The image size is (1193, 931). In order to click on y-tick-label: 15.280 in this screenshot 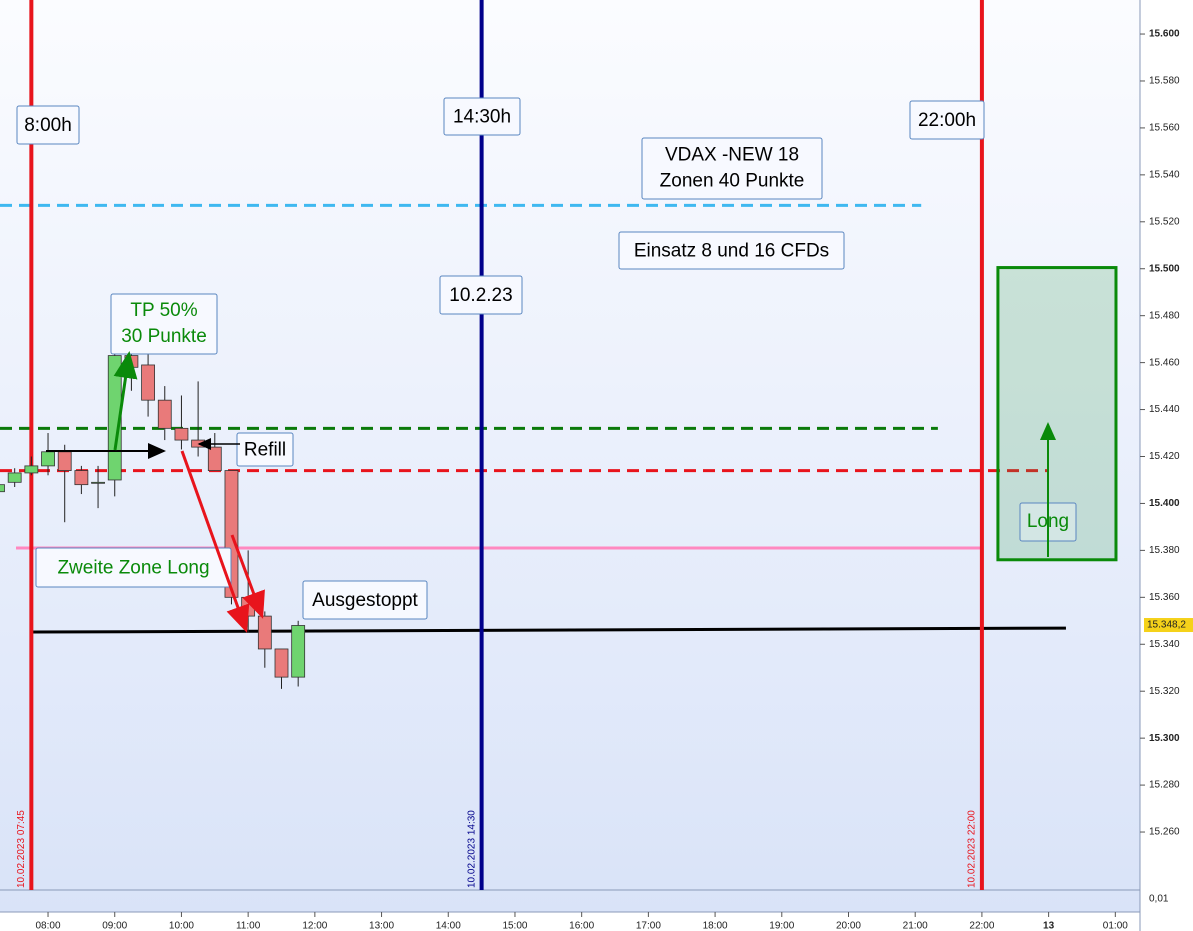, I will do `click(1164, 785)`.